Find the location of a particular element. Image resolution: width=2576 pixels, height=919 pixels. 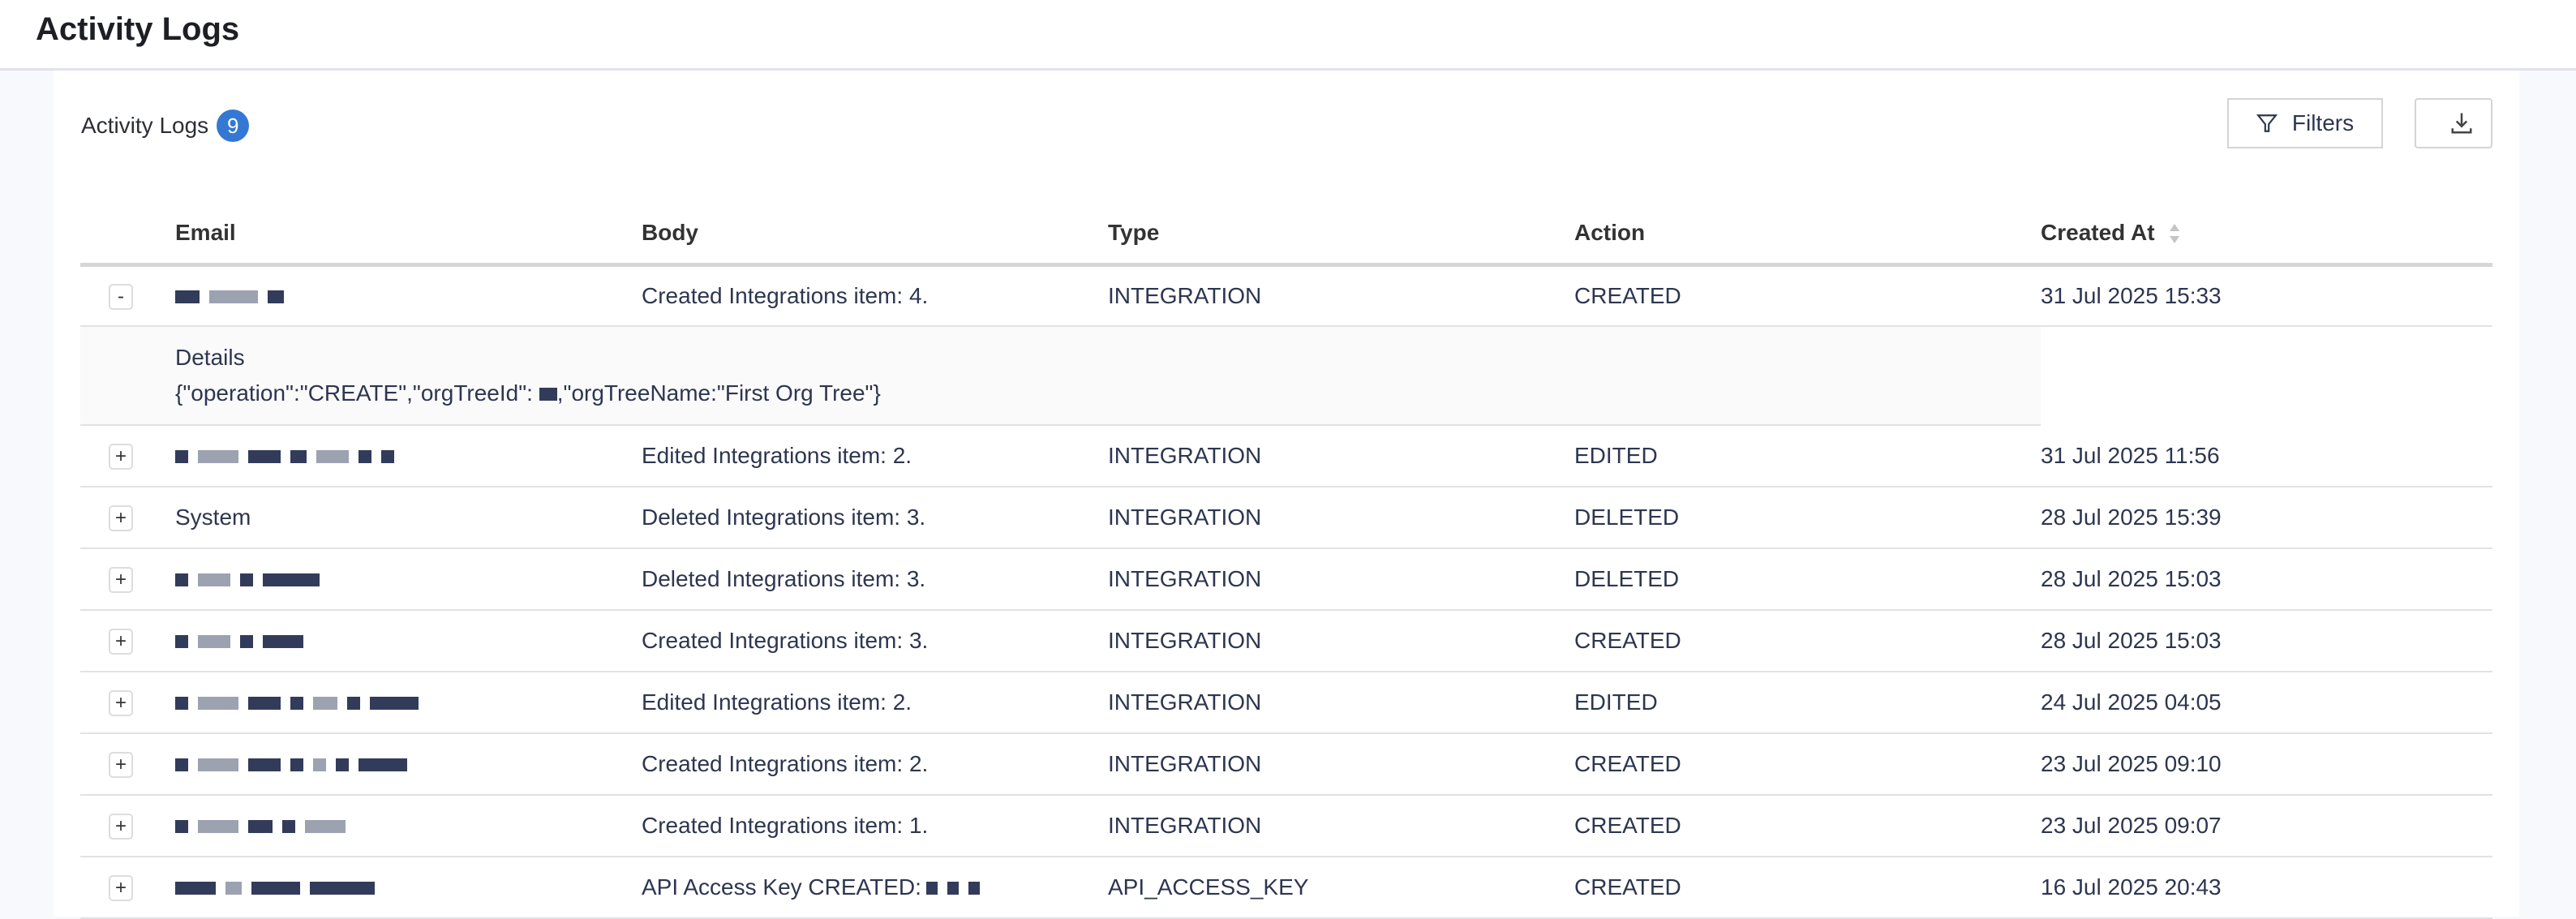

column-type: Type is located at coordinates (1341, 235).